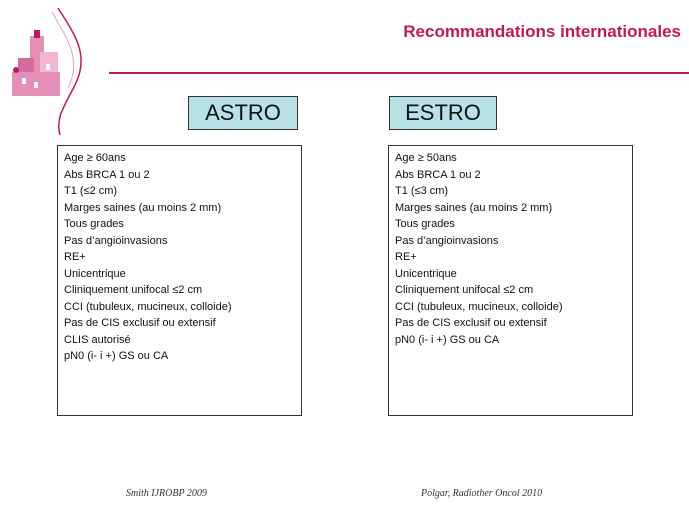 The width and height of the screenshot is (689, 517). Describe the element at coordinates (482, 493) in the screenshot. I see `estro-reference: Polgar, Radiother Oncol 2010` at that location.